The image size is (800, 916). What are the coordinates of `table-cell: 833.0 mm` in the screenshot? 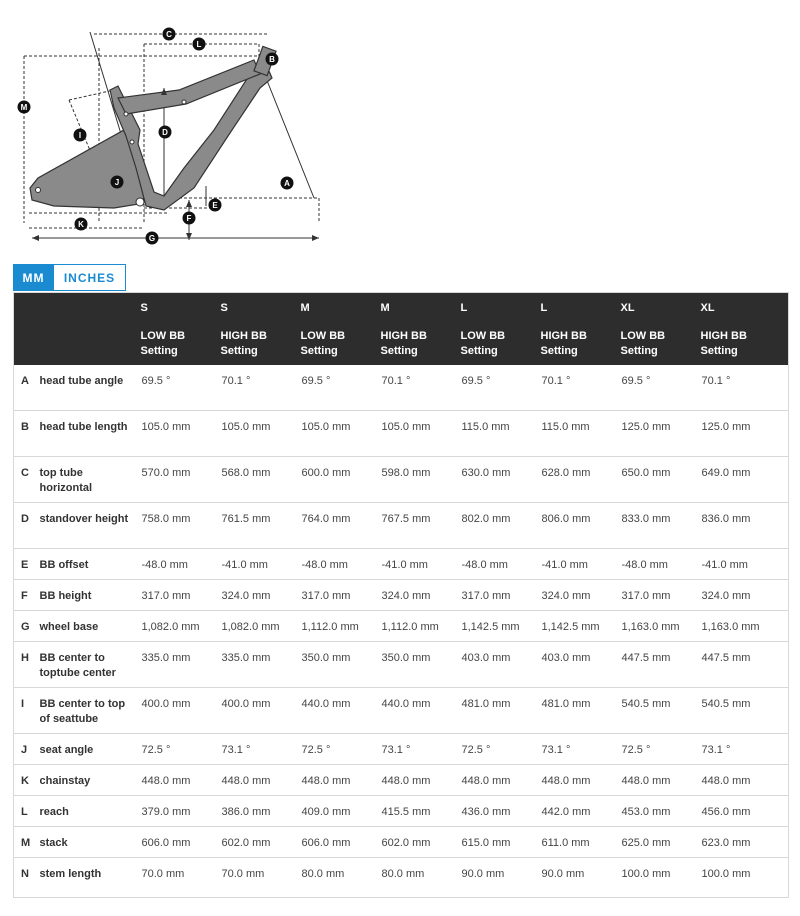 It's located at (660, 525).